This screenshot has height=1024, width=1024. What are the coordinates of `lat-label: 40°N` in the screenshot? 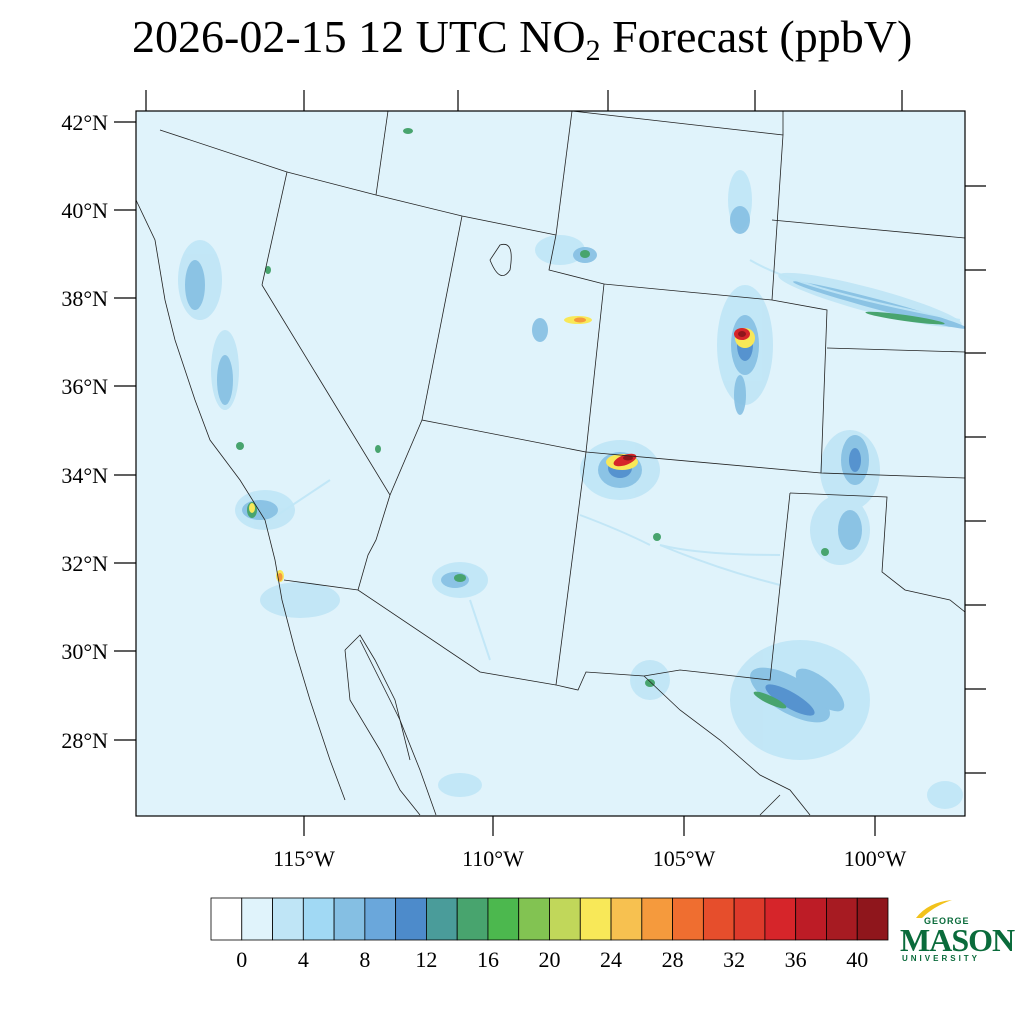 It's located at (84, 210).